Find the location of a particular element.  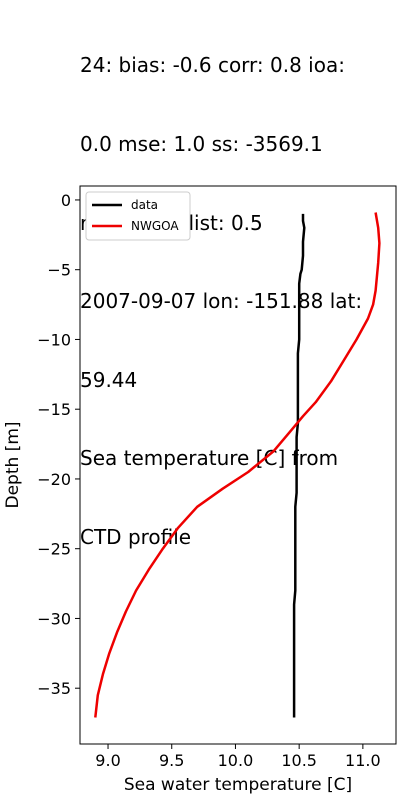

legend-label-nwgoa: NWGOA is located at coordinates (155, 226).